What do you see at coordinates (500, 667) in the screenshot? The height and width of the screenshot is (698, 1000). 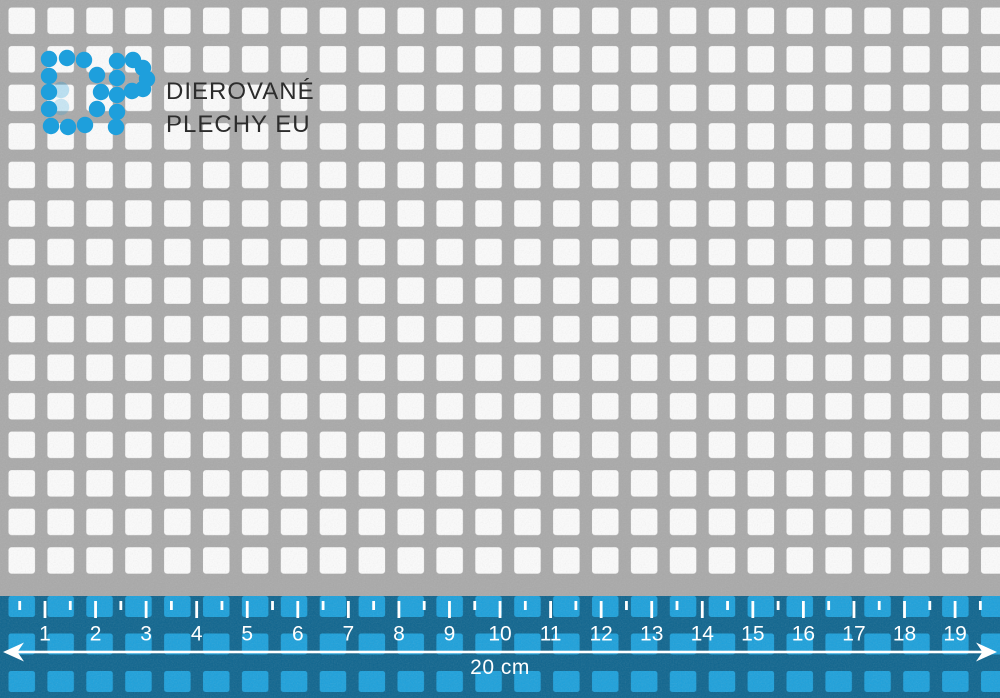 I see `ruler-total-label: 20 cm` at bounding box center [500, 667].